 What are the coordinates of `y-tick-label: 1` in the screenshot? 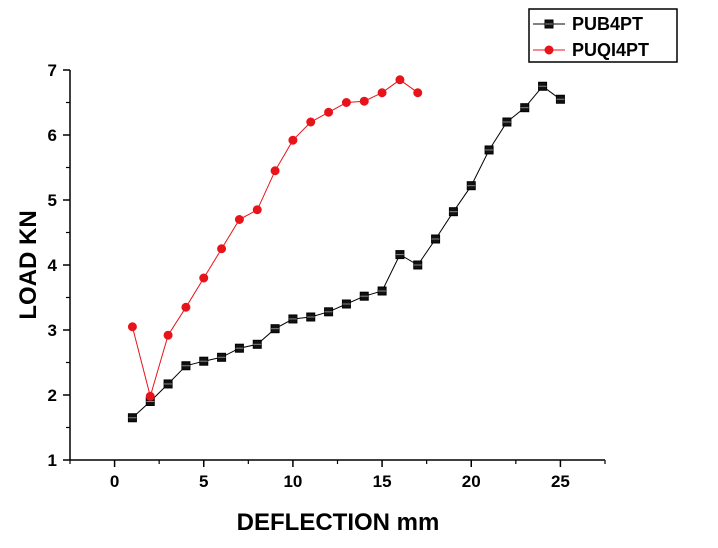 It's located at (52, 460).